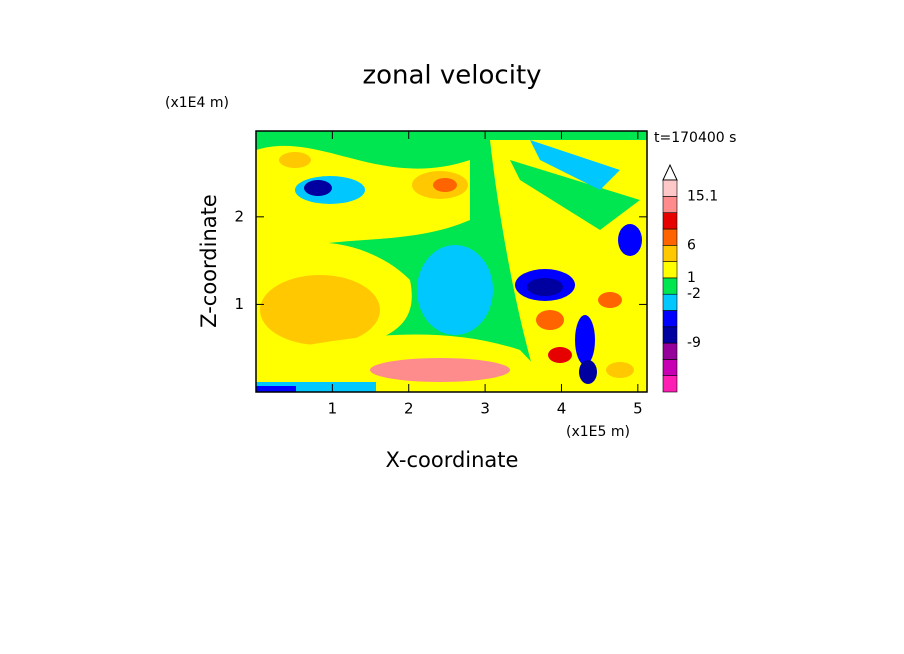  What do you see at coordinates (691, 278) in the screenshot?
I see `colorbar-label: 1` at bounding box center [691, 278].